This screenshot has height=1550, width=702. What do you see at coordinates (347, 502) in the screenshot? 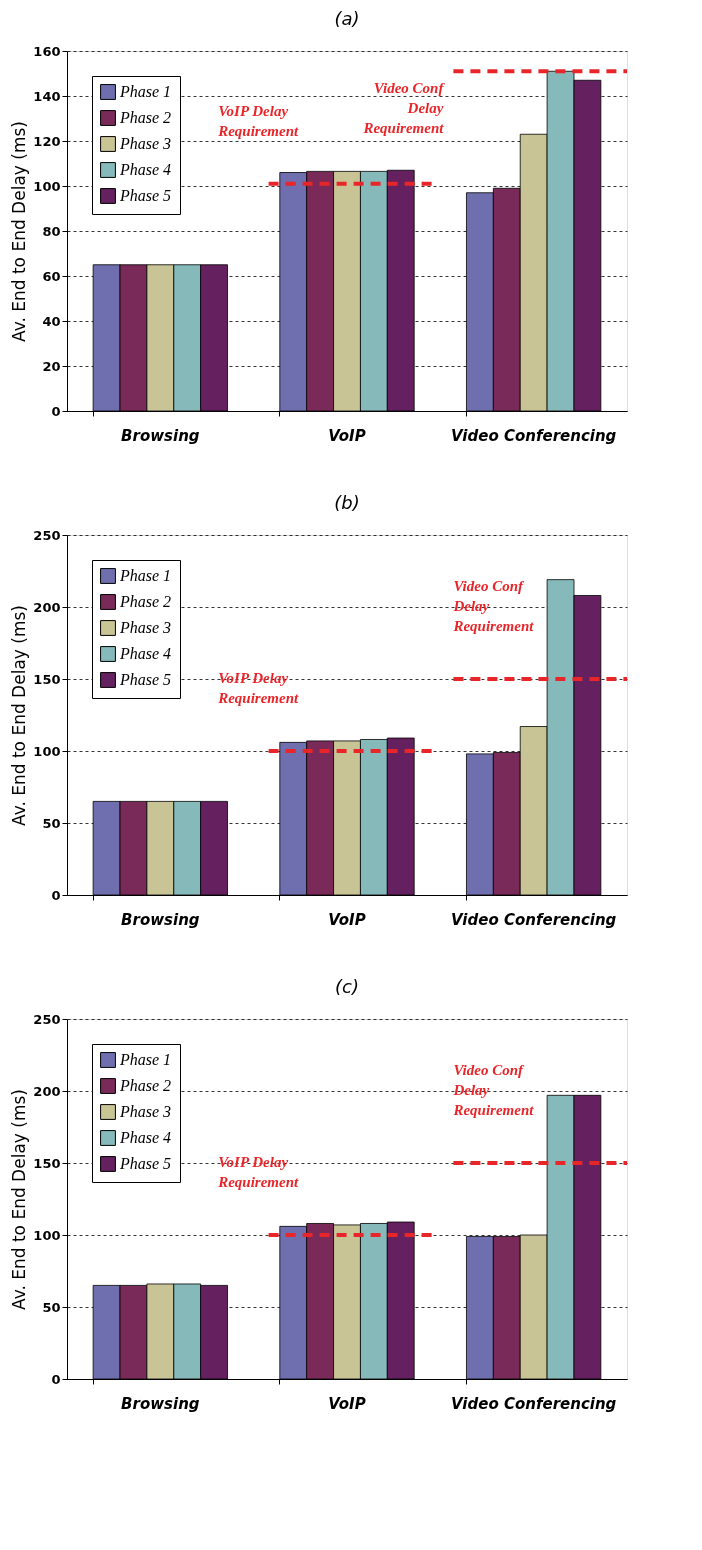
I see `chart-title: (b)` at bounding box center [347, 502].